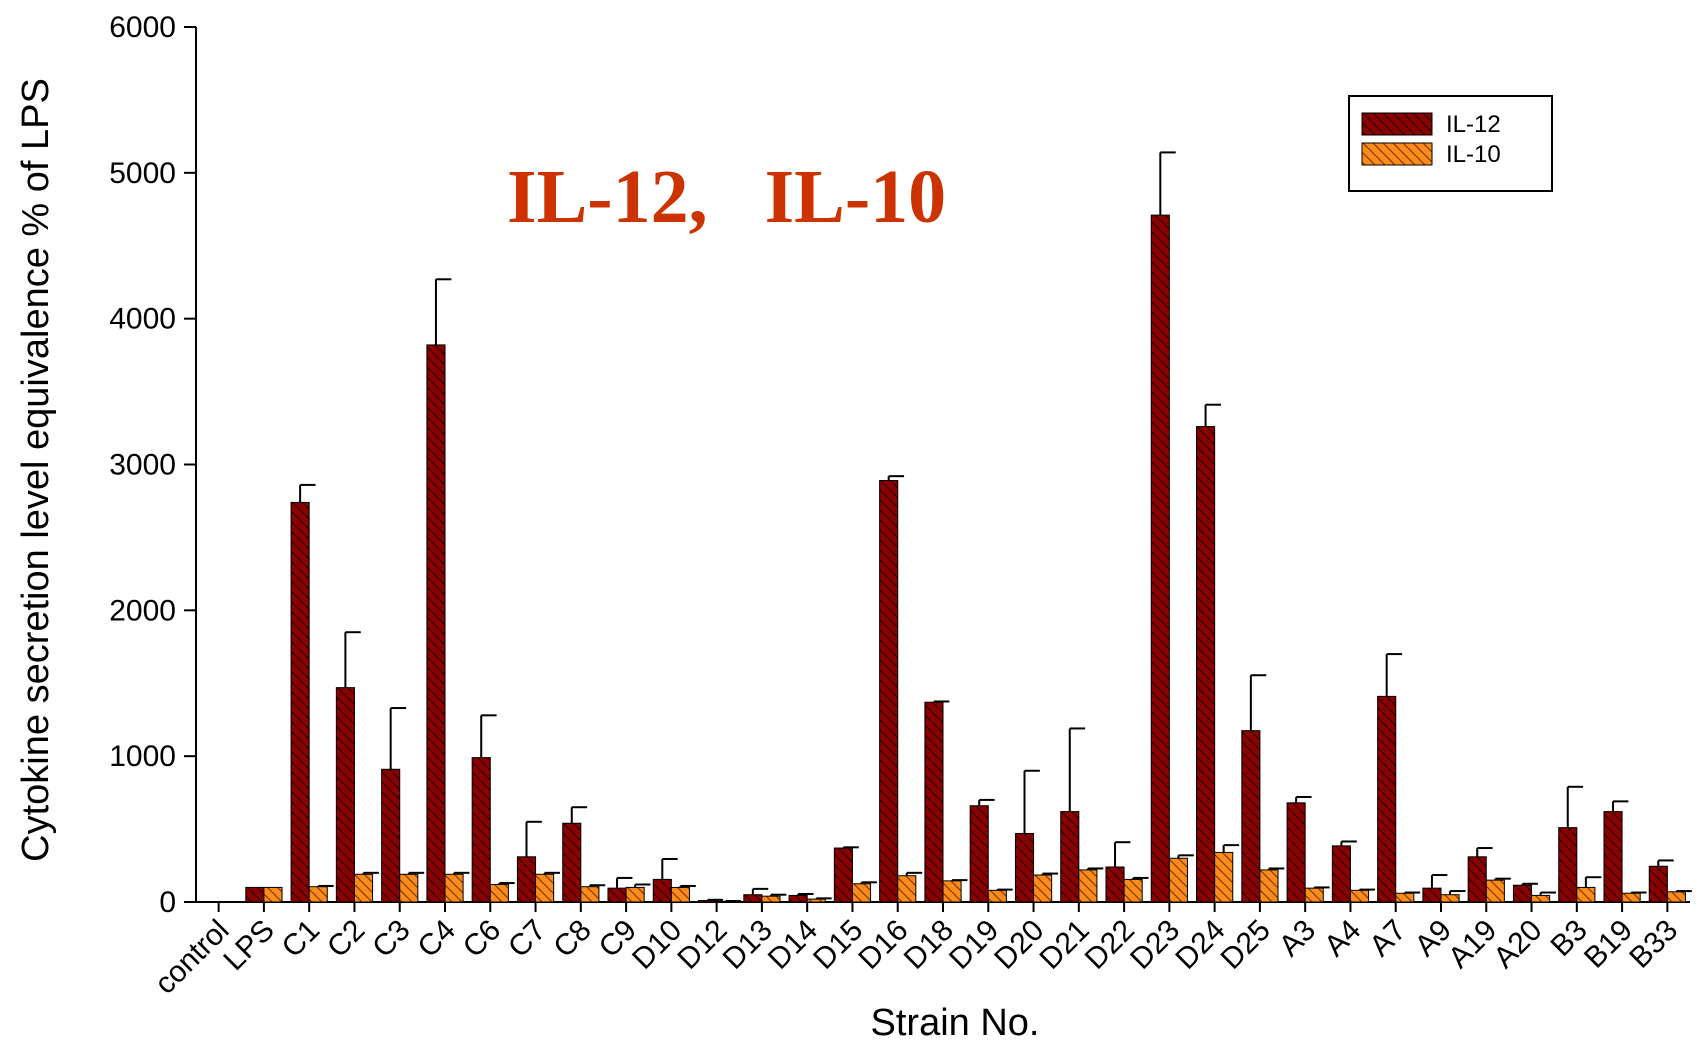  What do you see at coordinates (1631, 897) in the screenshot?
I see `bar-il10-B19` at bounding box center [1631, 897].